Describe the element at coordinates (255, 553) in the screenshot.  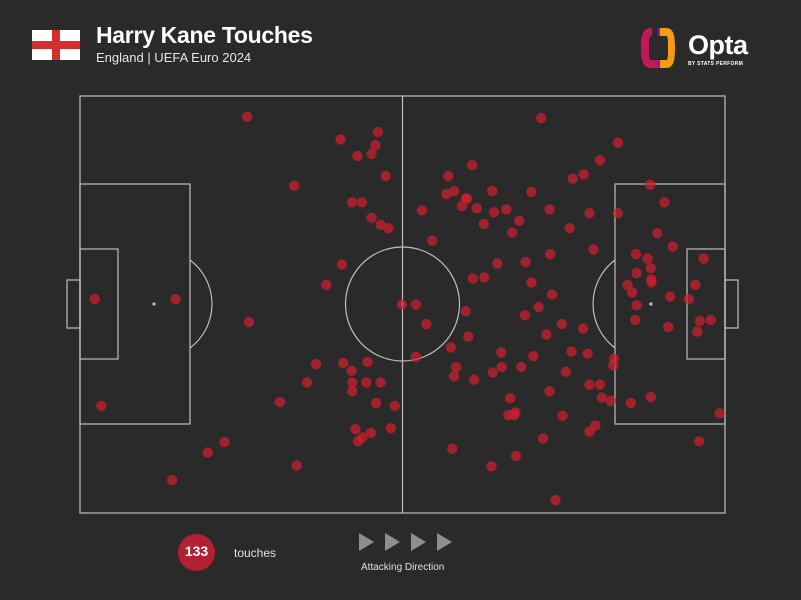
I see `touch-count-label: touches` at that location.